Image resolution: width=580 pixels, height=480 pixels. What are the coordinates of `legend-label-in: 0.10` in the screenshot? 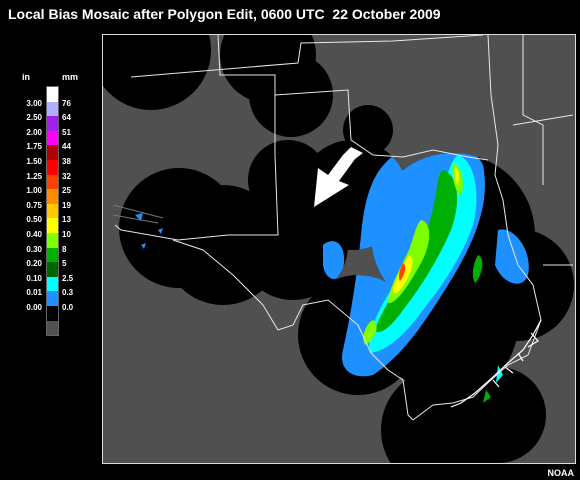 It's located at (34, 278).